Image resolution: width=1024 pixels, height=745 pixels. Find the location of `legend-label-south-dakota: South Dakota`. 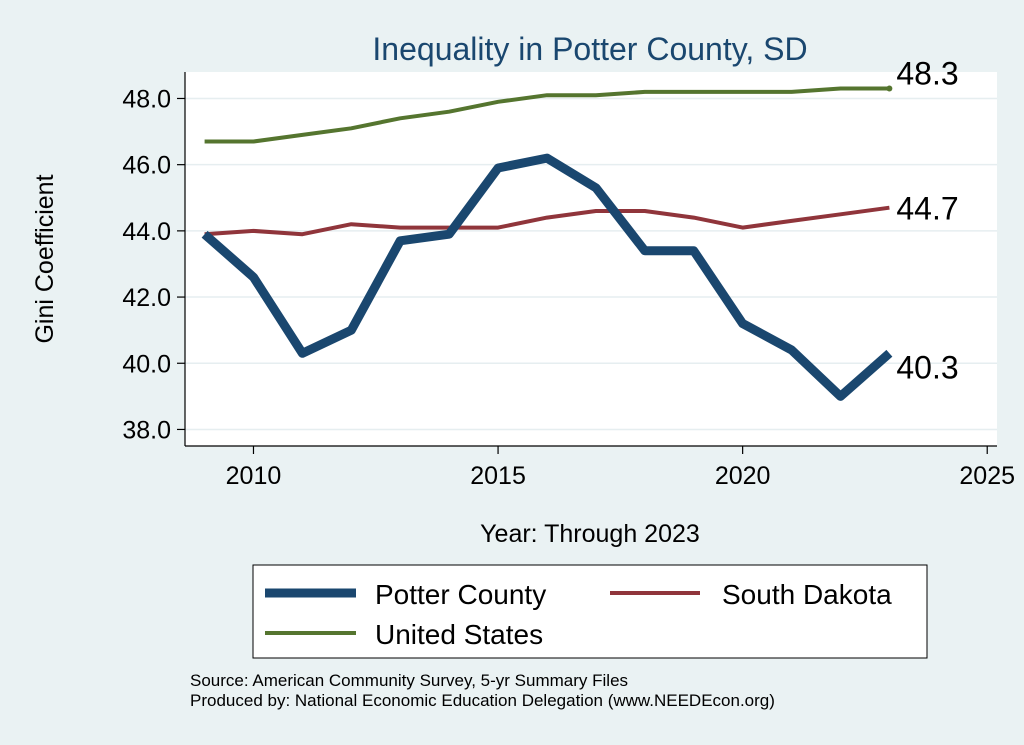

legend-label-south-dakota: South Dakota is located at coordinates (807, 594).